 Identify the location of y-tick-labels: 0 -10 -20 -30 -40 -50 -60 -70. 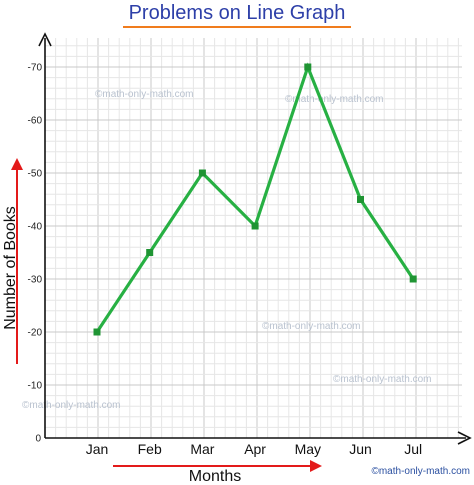
(35, 254).